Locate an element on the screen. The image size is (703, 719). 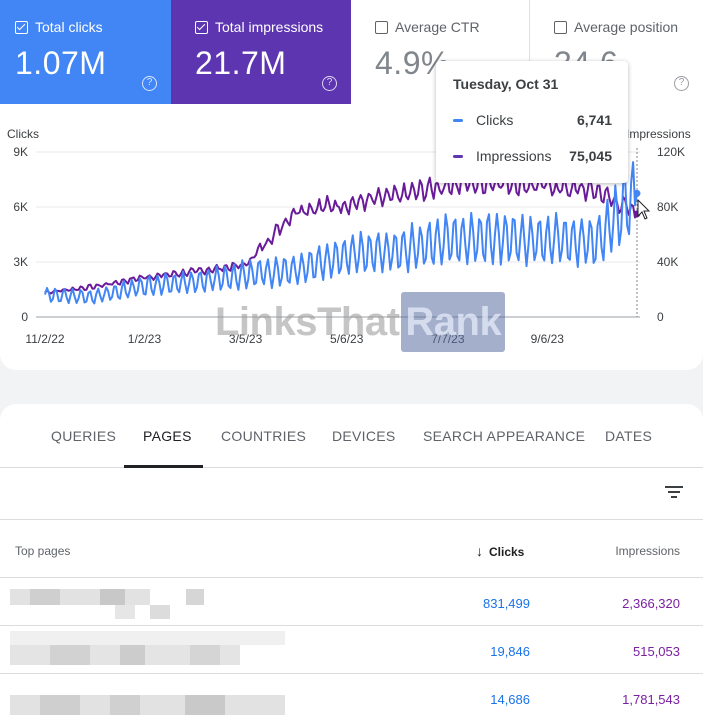
x-tick-label: 5/6/23 is located at coordinates (347, 339).